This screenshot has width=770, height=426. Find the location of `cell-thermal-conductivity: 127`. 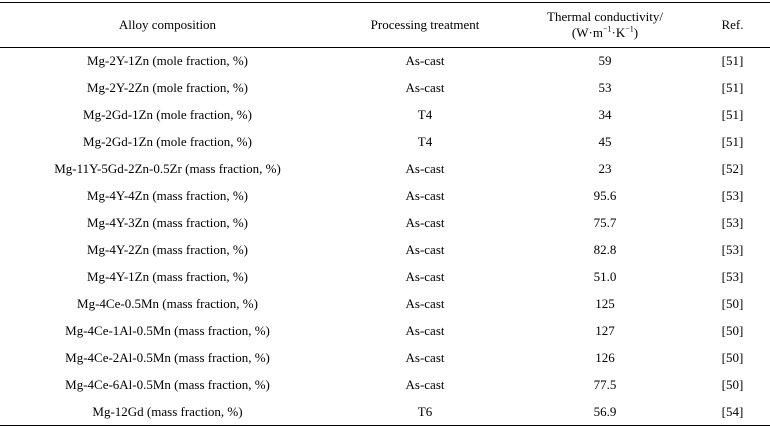

cell-thermal-conductivity: 127 is located at coordinates (605, 330).